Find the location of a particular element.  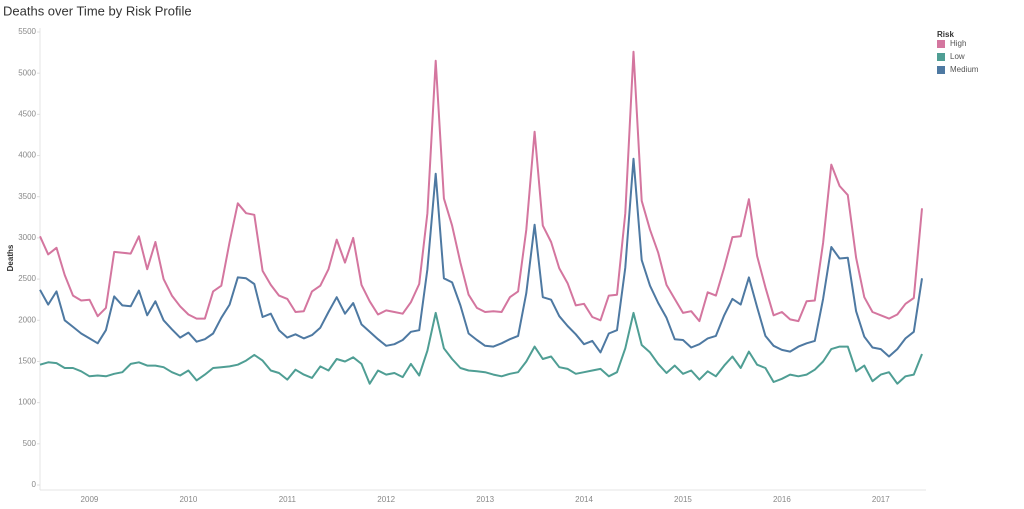

x-tick-label: 2011 is located at coordinates (288, 499).